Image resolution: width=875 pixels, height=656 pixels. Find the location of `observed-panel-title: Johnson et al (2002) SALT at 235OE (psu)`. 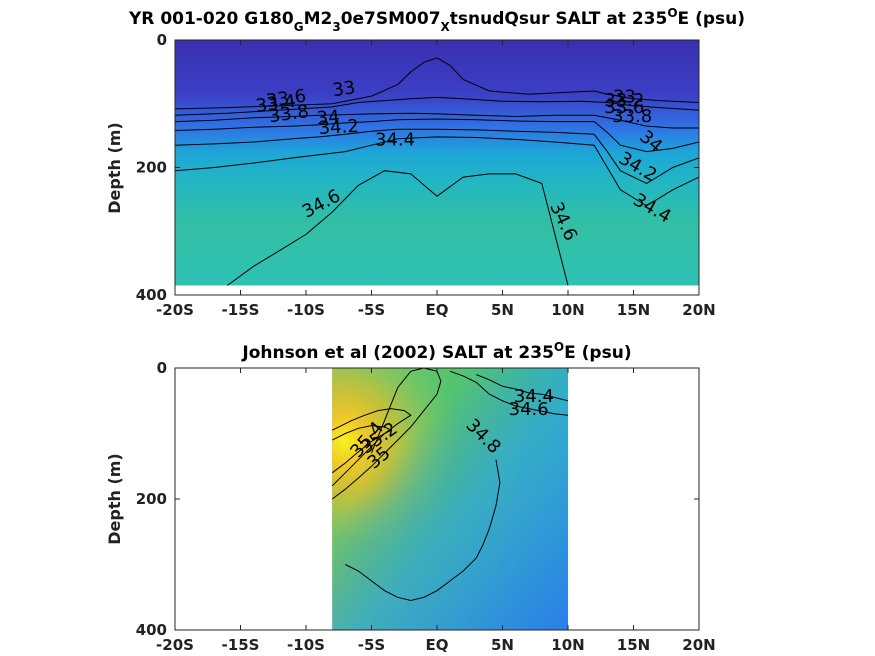

observed-panel-title: Johnson et al (2002) SALT at 235OE (psu) is located at coordinates (436, 351).